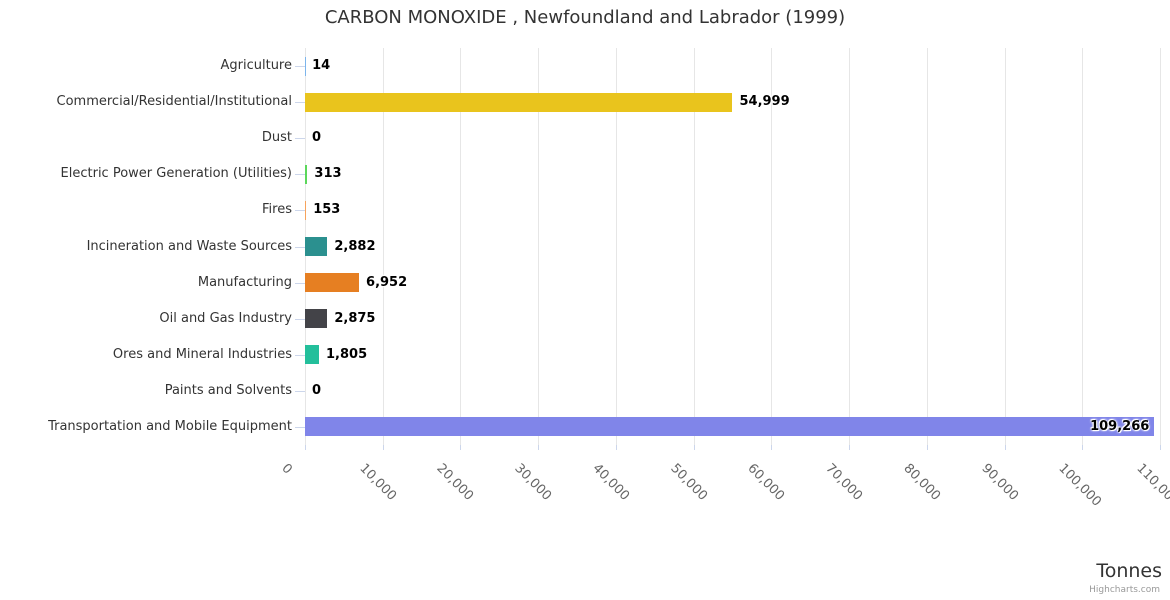 Image resolution: width=1170 pixels, height=600 pixels. What do you see at coordinates (332, 283) in the screenshot?
I see `bar-manufacturing` at bounding box center [332, 283].